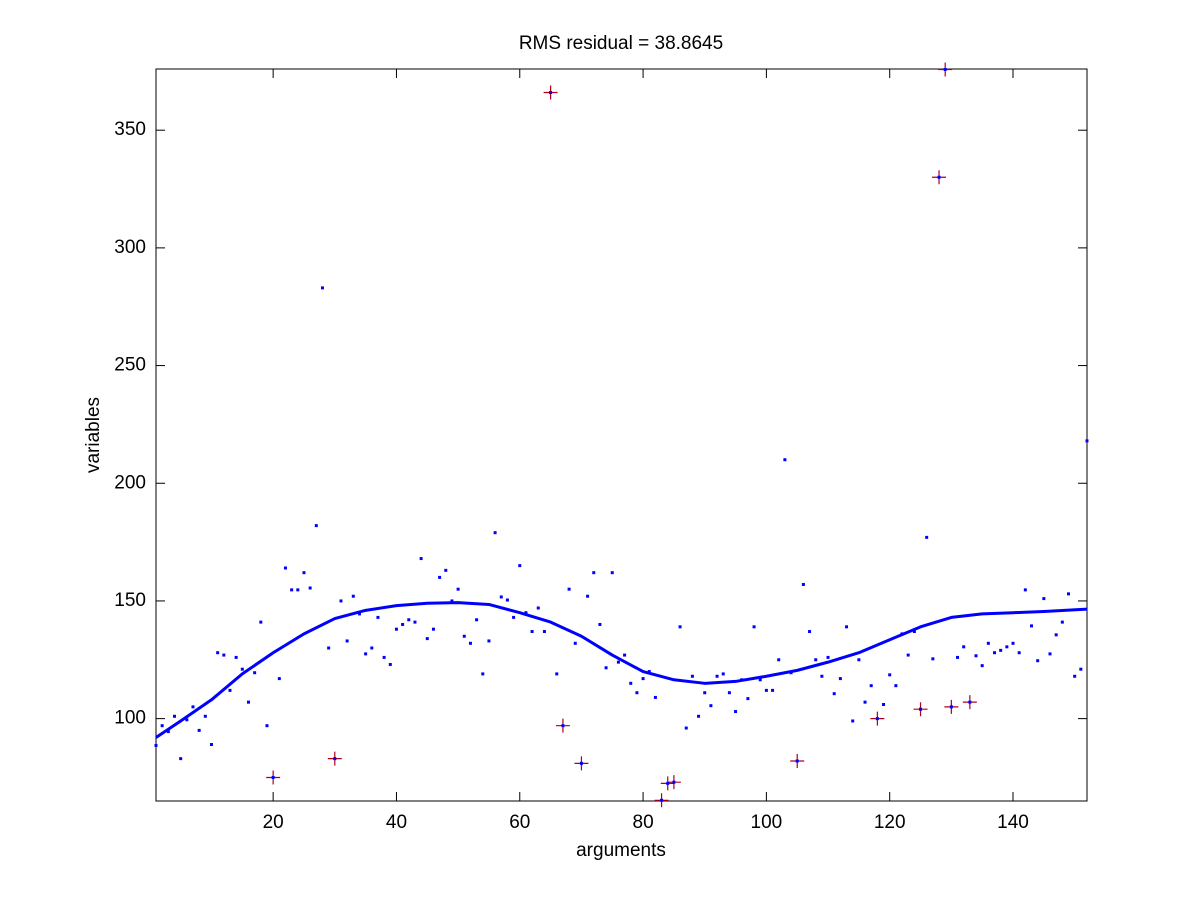 Image resolution: width=1201 pixels, height=901 pixels. What do you see at coordinates (890, 822) in the screenshot?
I see `x-tick-label: 120` at bounding box center [890, 822].